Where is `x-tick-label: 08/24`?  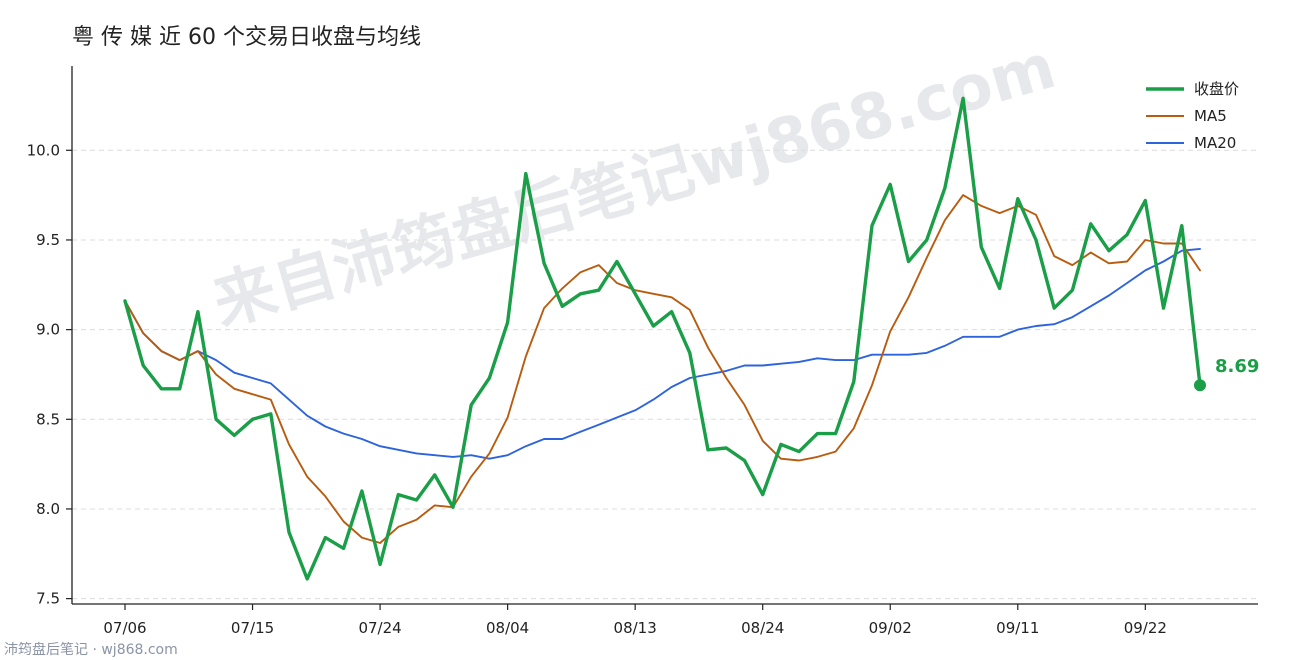 x-tick-label: 08/24 is located at coordinates (762, 628).